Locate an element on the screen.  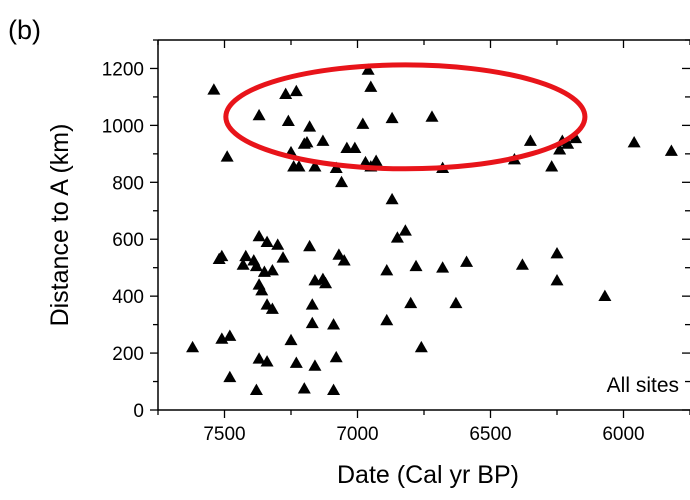
highlight-layer is located at coordinates (405, 117).